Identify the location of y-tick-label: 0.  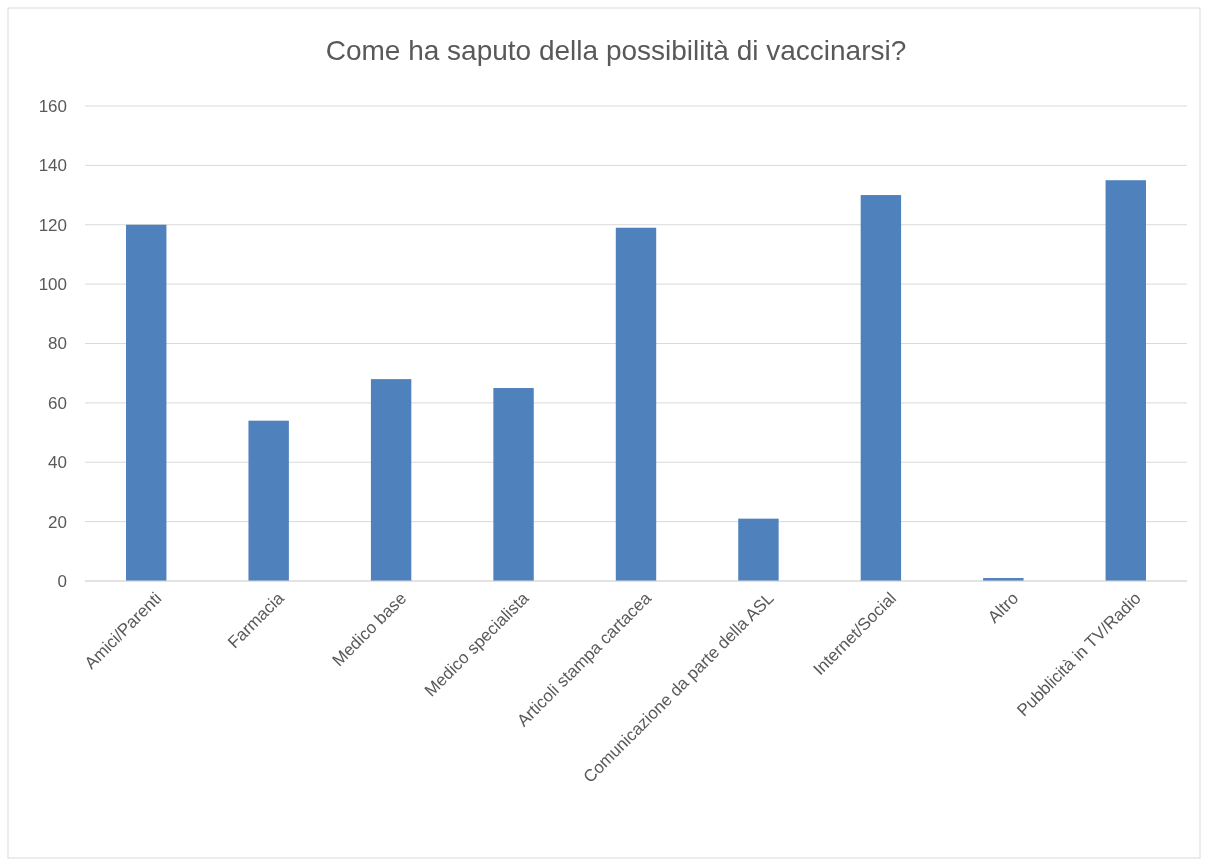
(62, 581).